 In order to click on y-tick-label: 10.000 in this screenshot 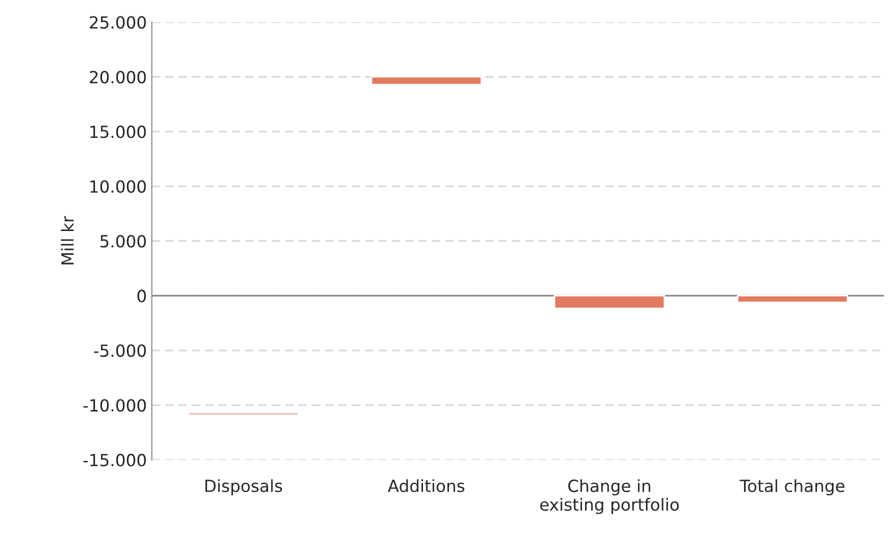, I will do `click(118, 186)`.